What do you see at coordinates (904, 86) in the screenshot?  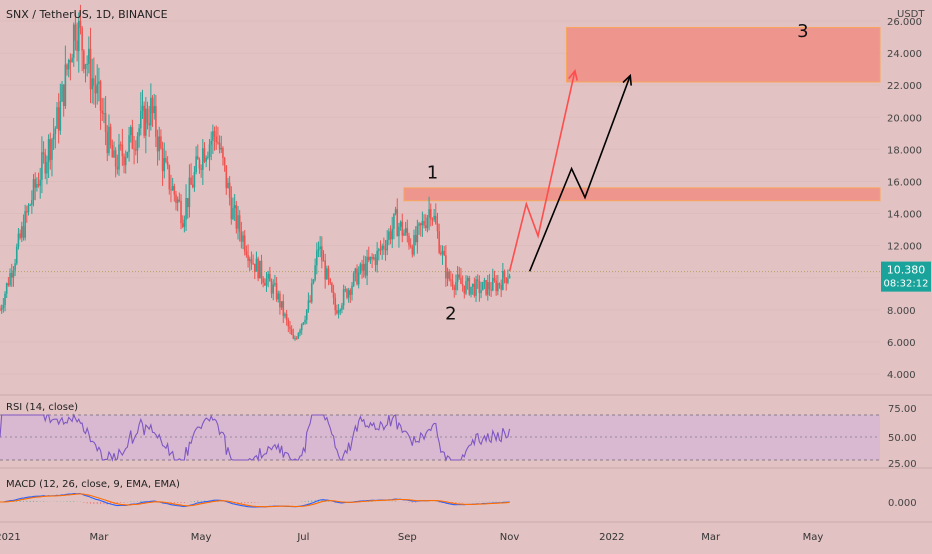 I see `price-tick-label: 22.000` at bounding box center [904, 86].